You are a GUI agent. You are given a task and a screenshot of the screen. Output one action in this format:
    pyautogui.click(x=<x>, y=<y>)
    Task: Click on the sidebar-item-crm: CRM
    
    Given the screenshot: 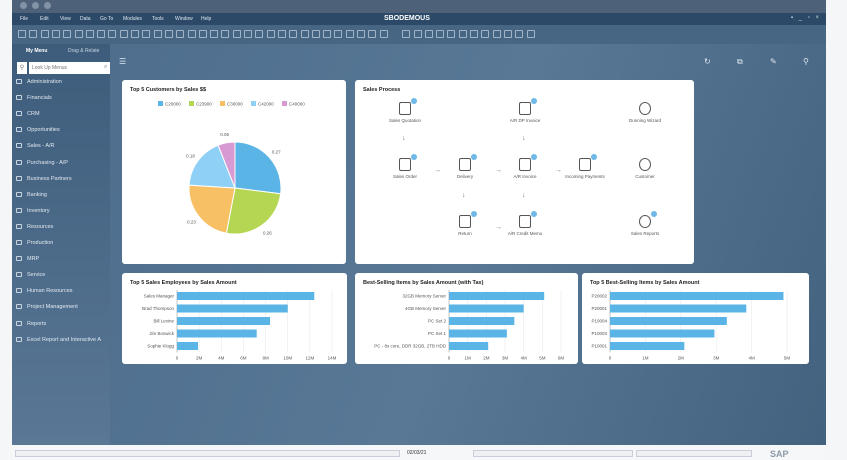 What is the action you would take?
    pyautogui.click(x=28, y=114)
    